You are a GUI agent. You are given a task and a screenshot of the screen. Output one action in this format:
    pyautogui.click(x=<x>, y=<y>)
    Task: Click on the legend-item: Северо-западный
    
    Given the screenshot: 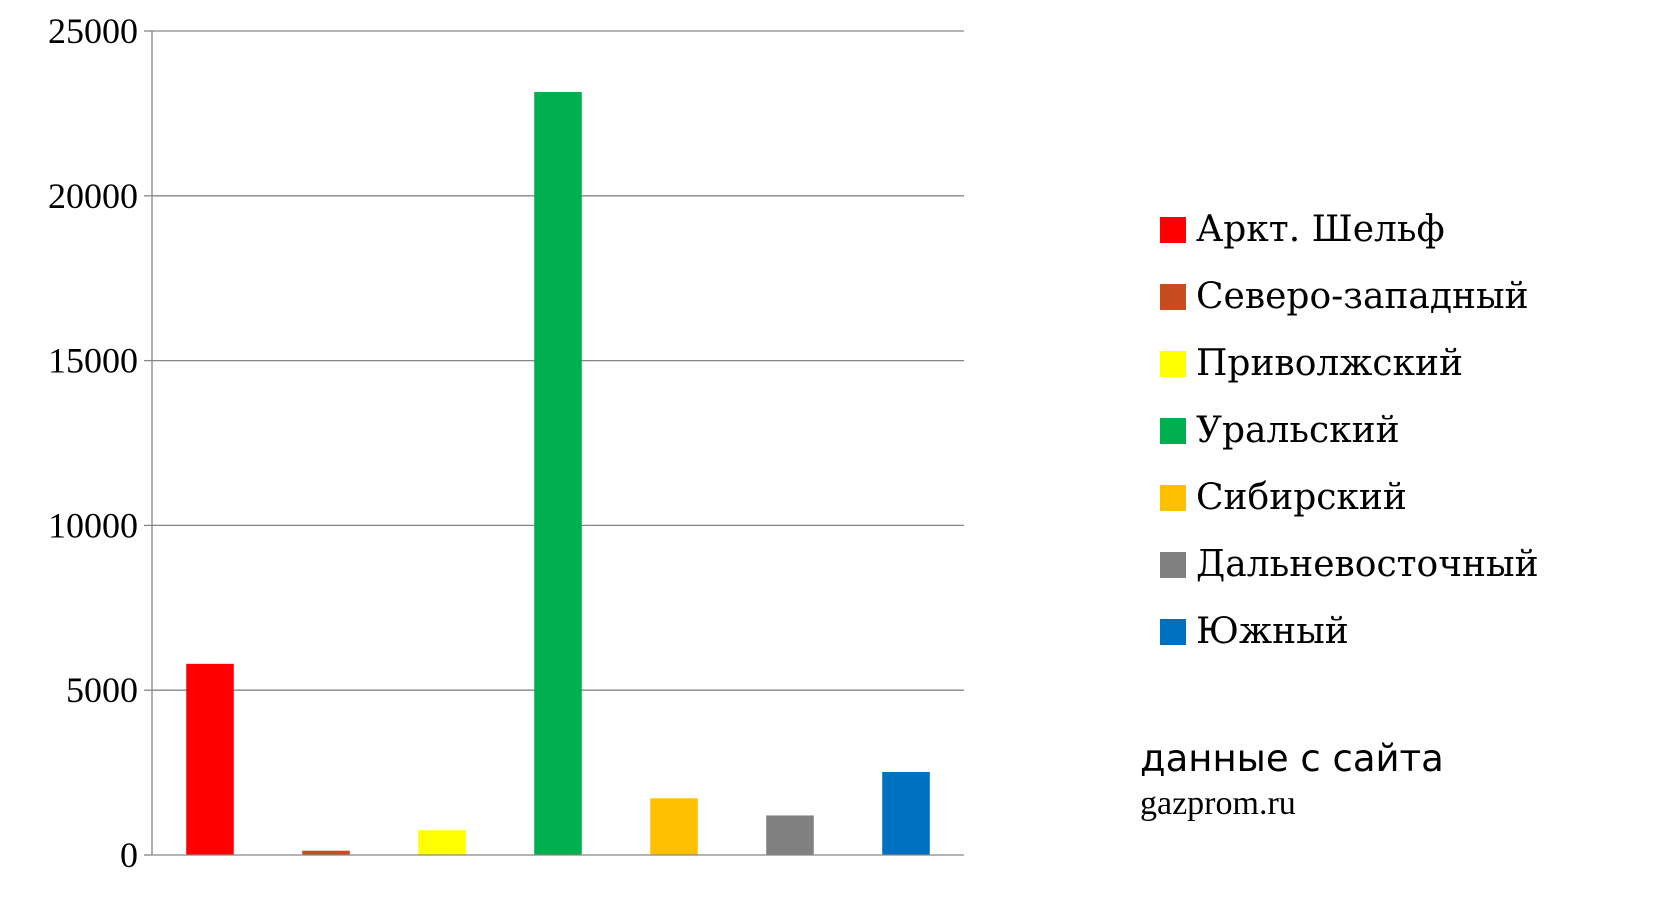 What is the action you would take?
    pyautogui.click(x=1410, y=296)
    